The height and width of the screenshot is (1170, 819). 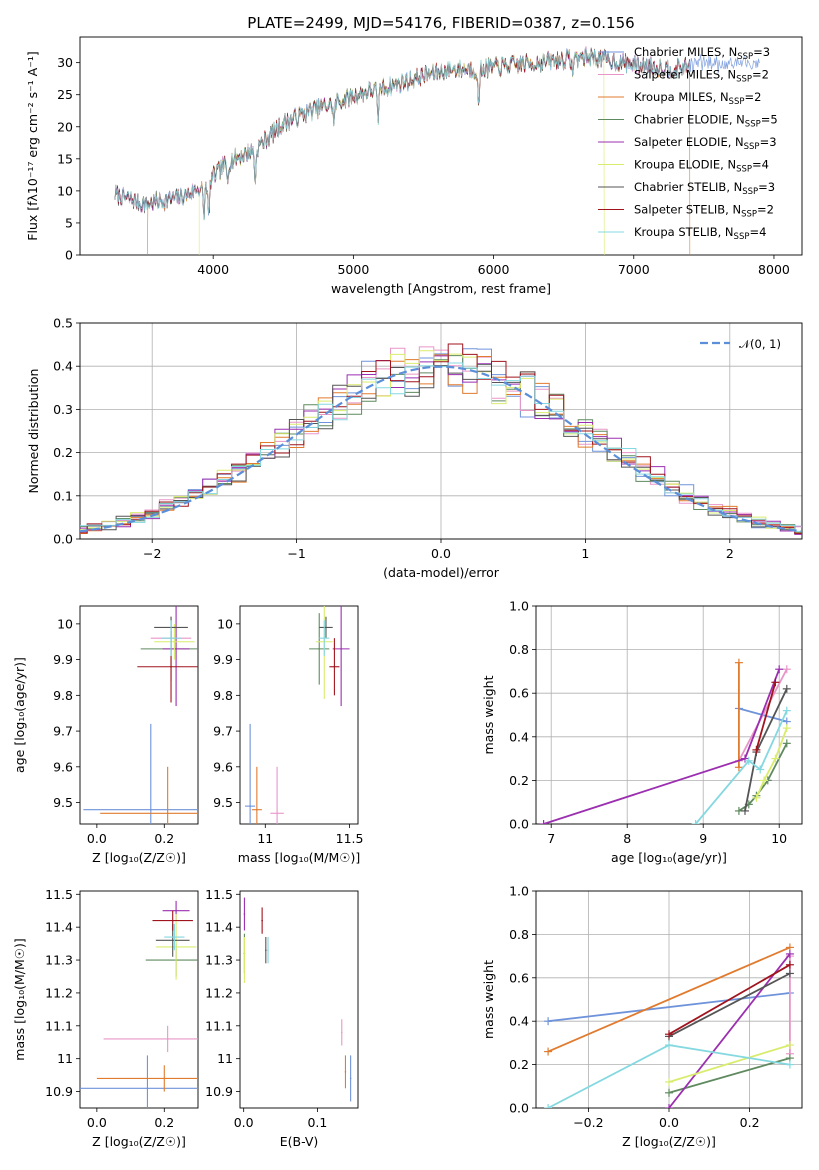 I want to click on x-tick-label: 8000, so click(x=774, y=269).